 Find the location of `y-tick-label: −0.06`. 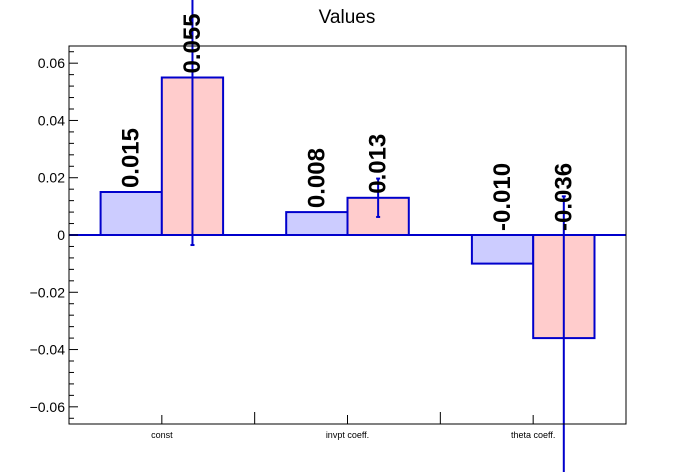

y-tick-label: −0.06 is located at coordinates (48, 407).